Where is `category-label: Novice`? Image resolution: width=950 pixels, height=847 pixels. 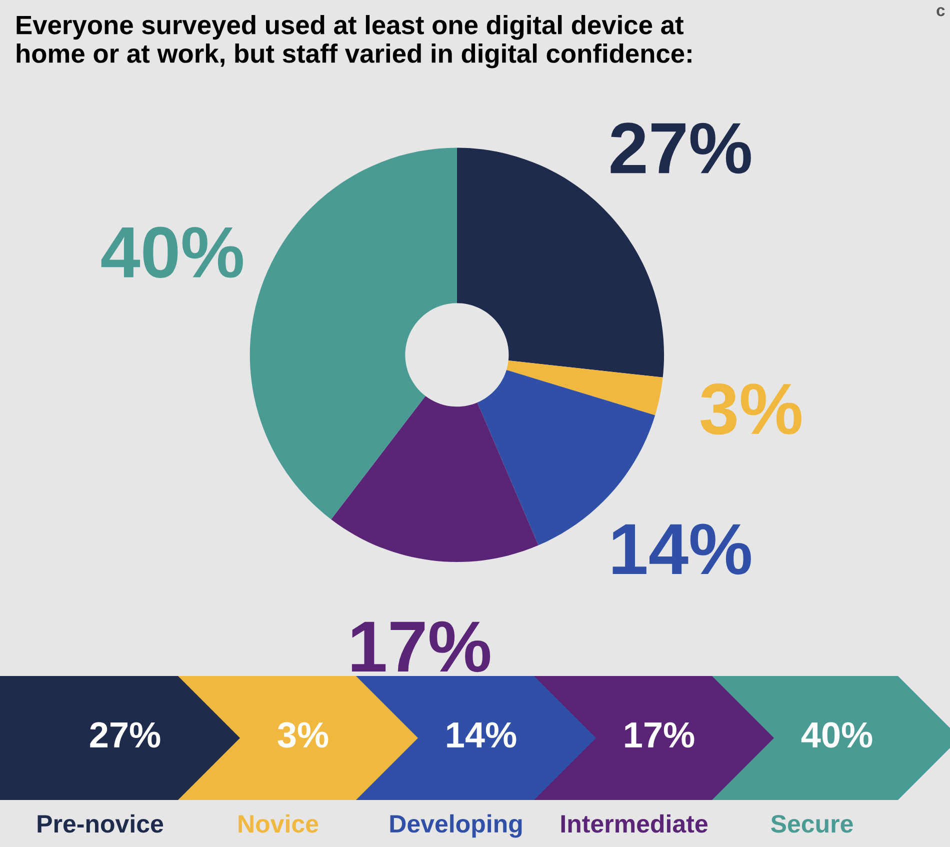 category-label: Novice is located at coordinates (278, 823).